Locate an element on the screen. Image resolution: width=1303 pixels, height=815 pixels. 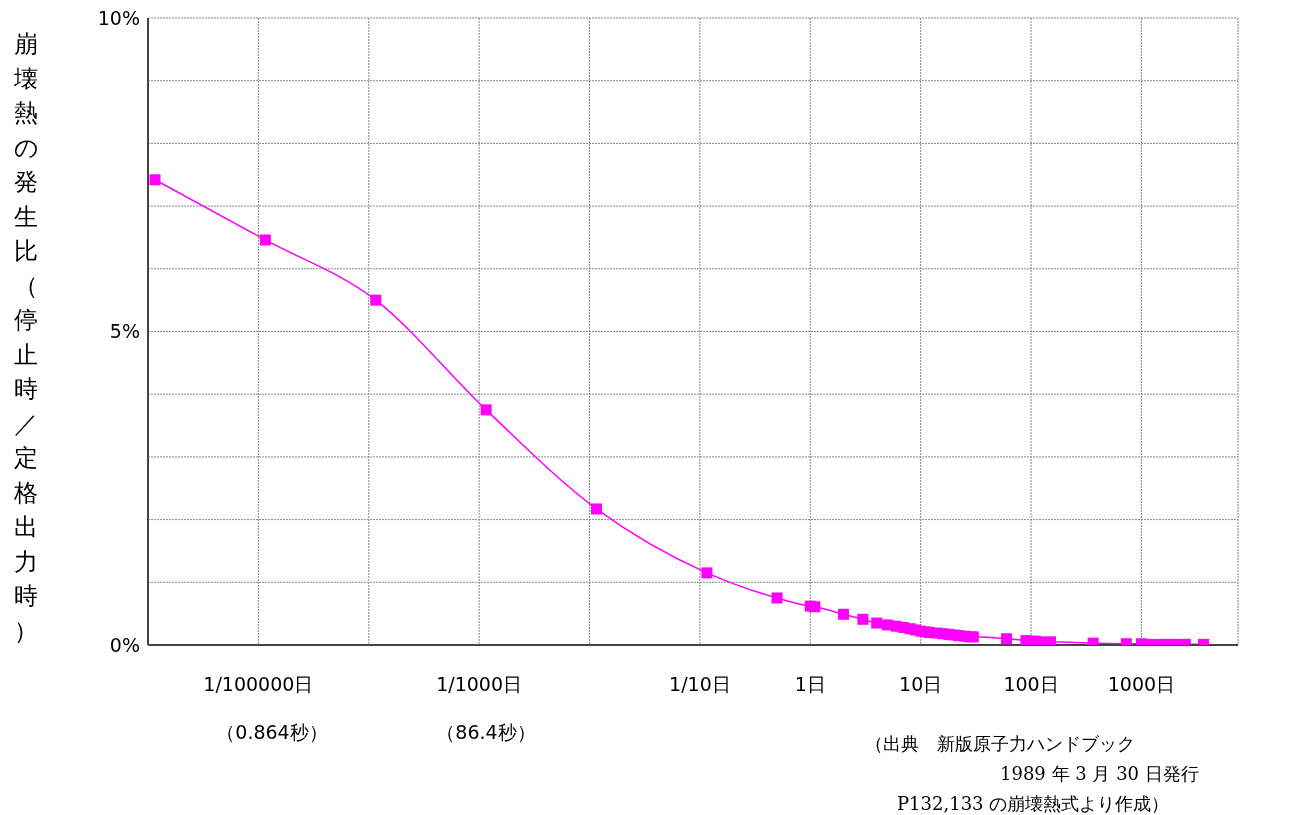
text: （出典 新版原子力ハンドブック is located at coordinates (1000, 744).